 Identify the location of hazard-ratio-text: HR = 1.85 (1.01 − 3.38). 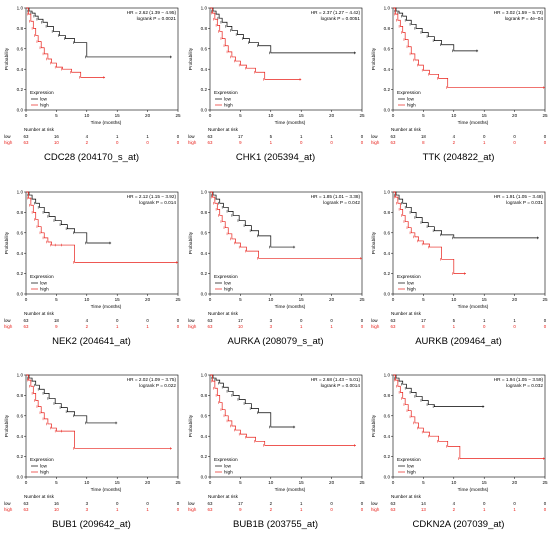
(336, 196).